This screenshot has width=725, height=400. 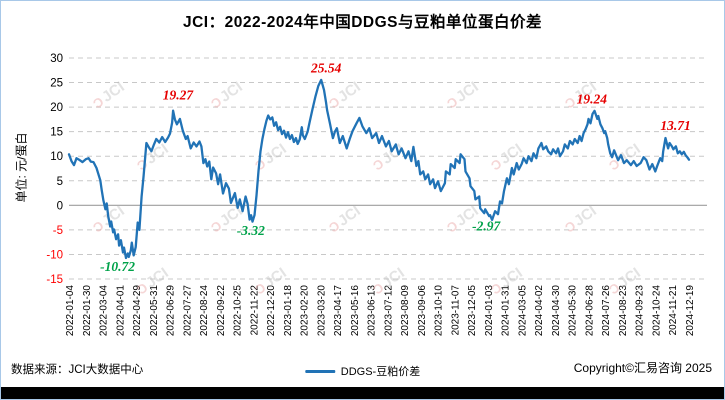 I want to click on x-tick-label: 2023-03-20, so click(x=321, y=311).